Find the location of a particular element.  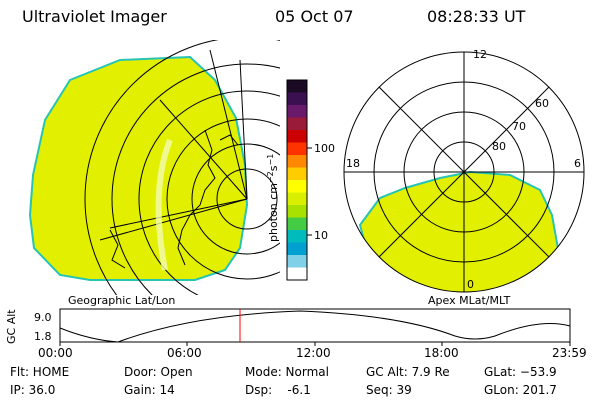

mlt-label-6: 6 is located at coordinates (577, 163).